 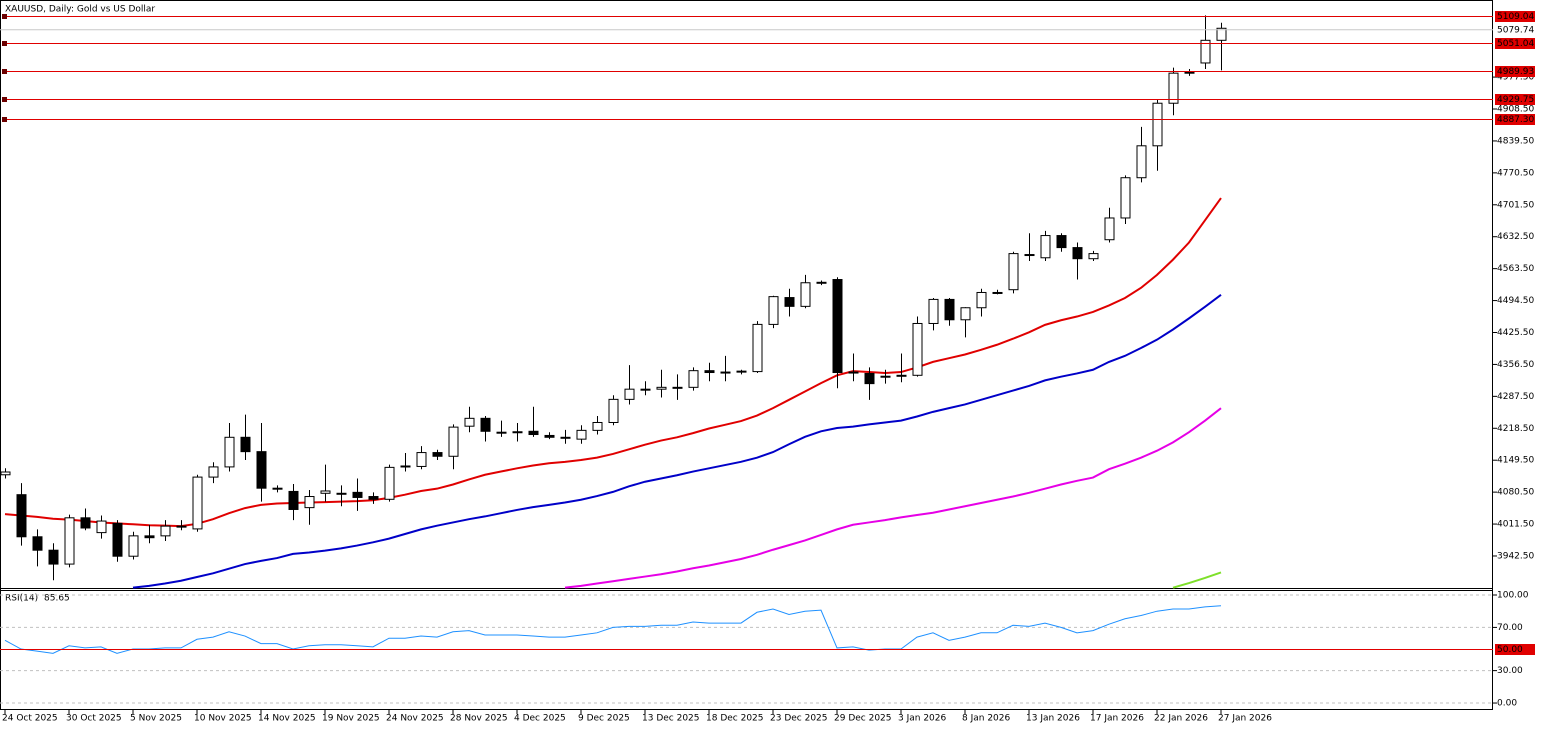 I want to click on x-tick-label: 27 Jan 2026, so click(x=1245, y=719).